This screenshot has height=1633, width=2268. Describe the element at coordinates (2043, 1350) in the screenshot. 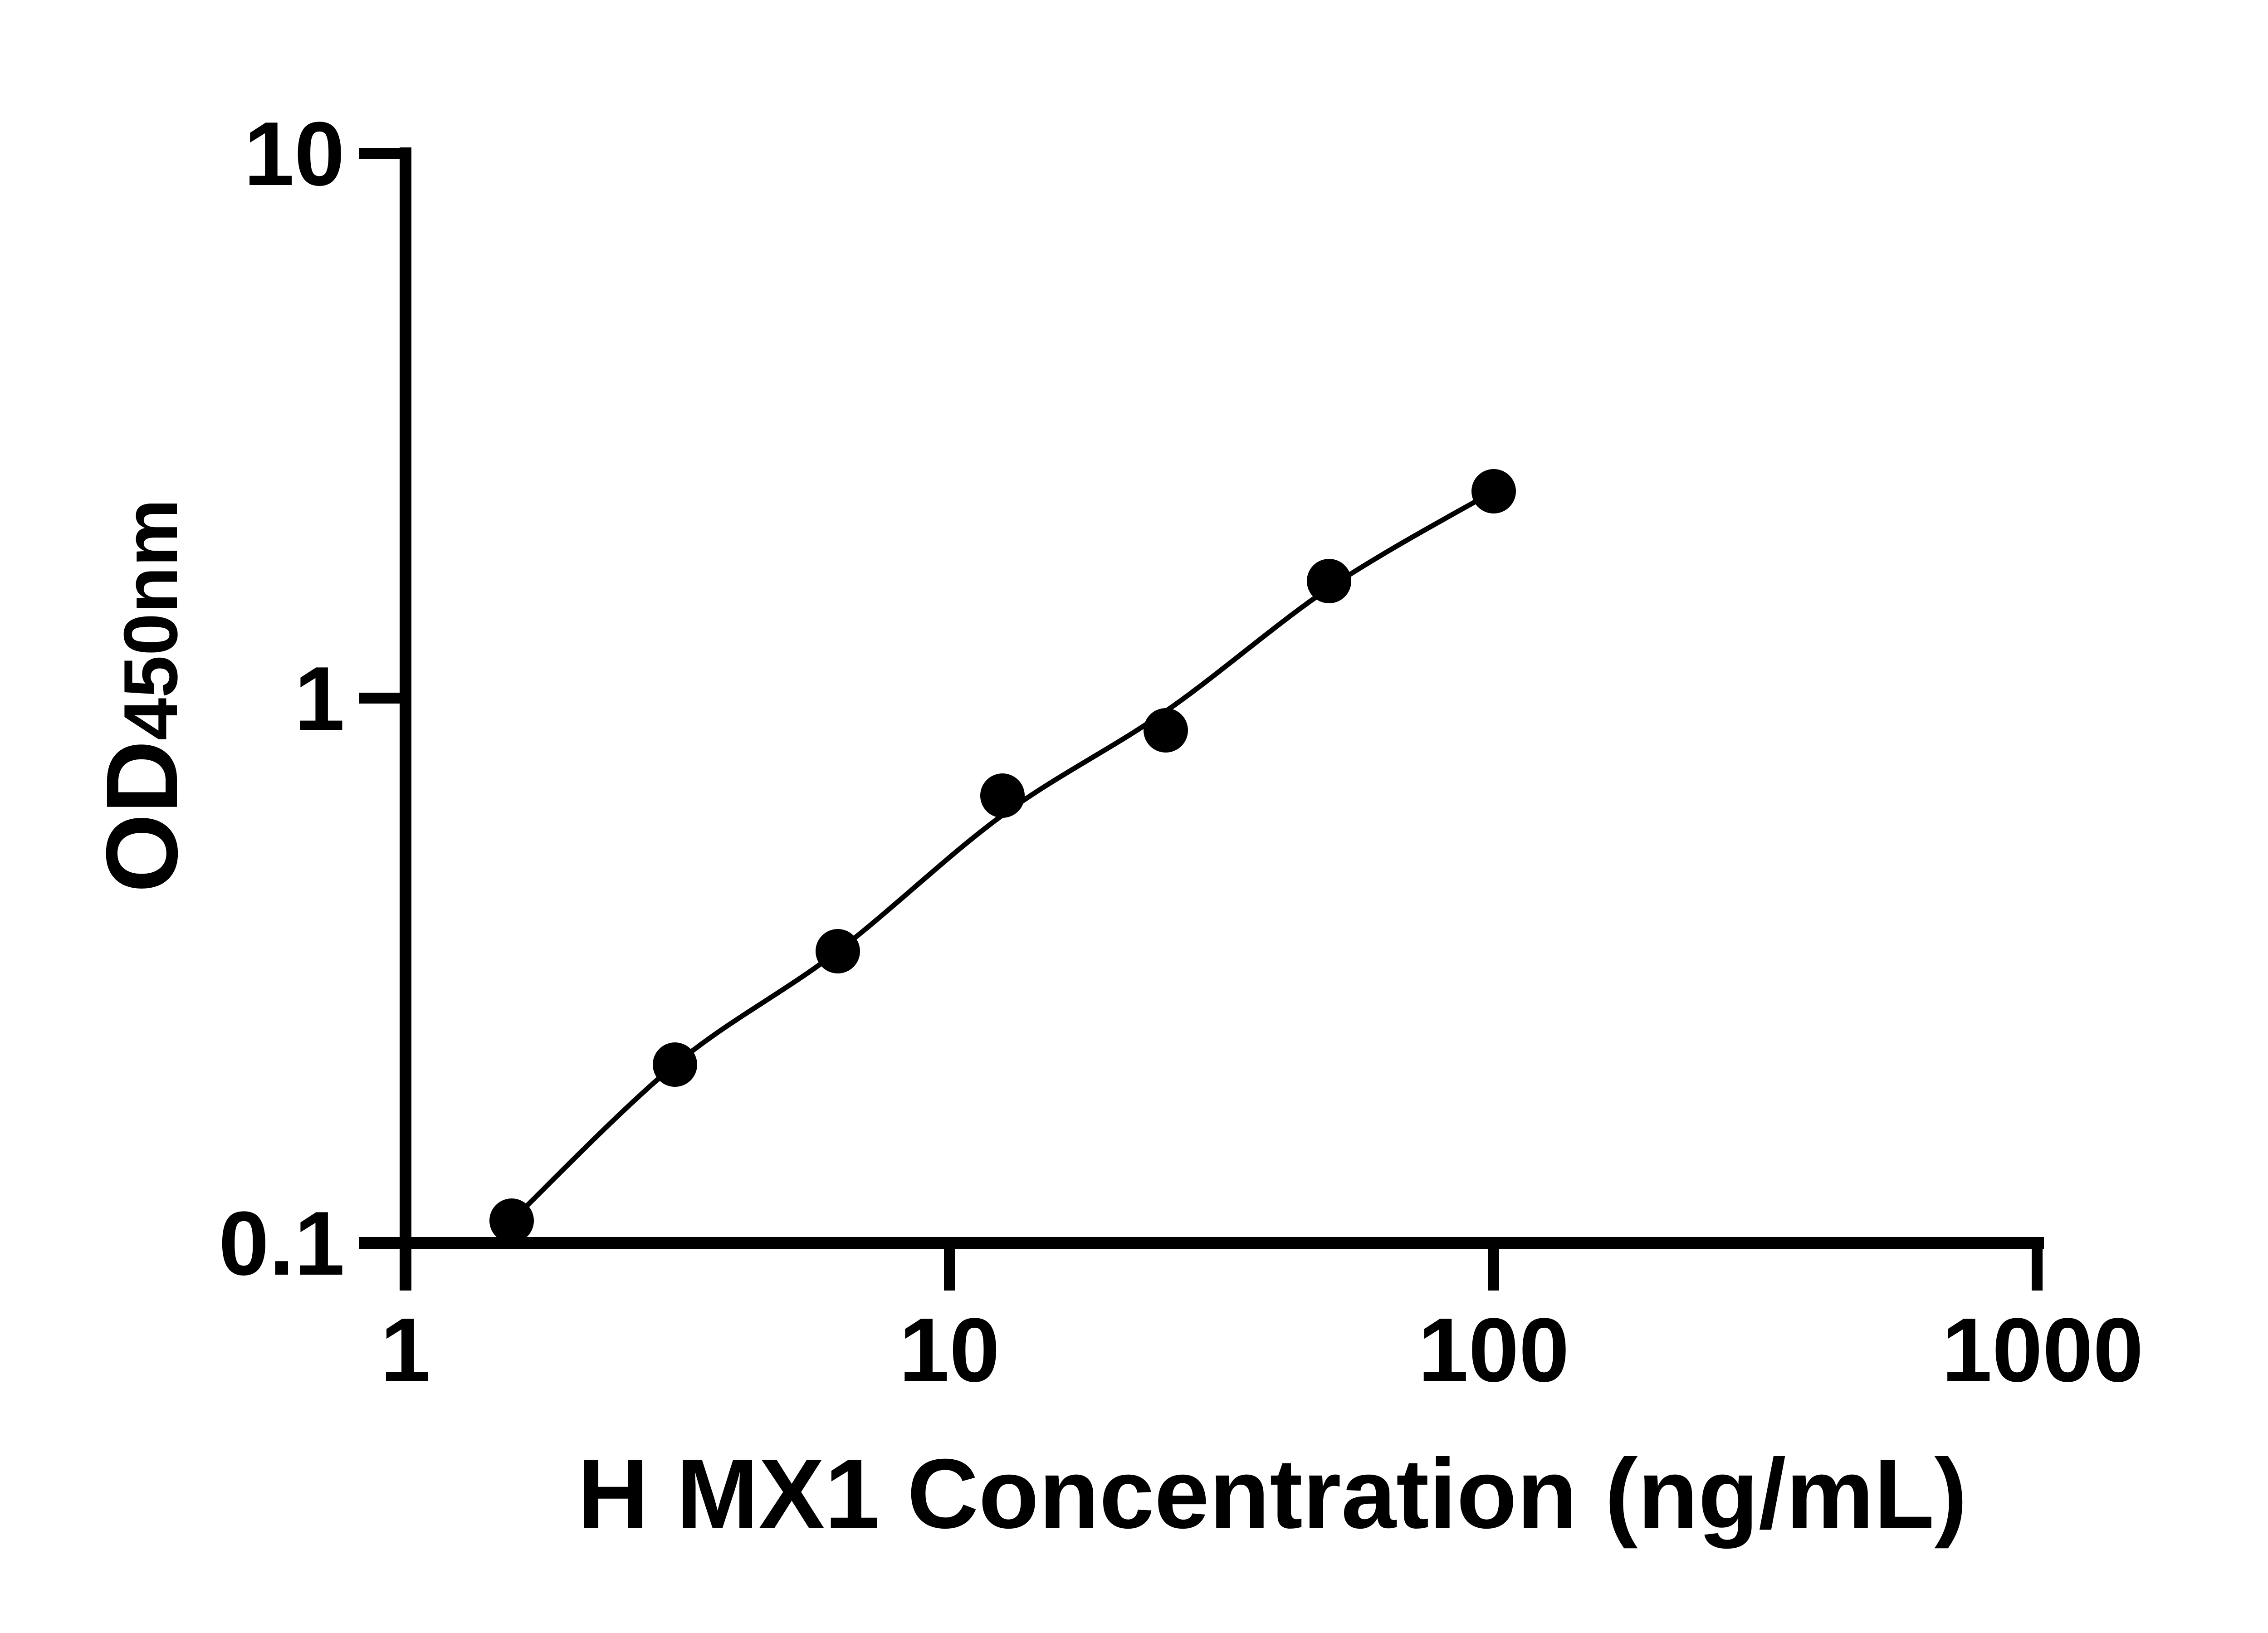

I see `svg-text: 1000` at that location.